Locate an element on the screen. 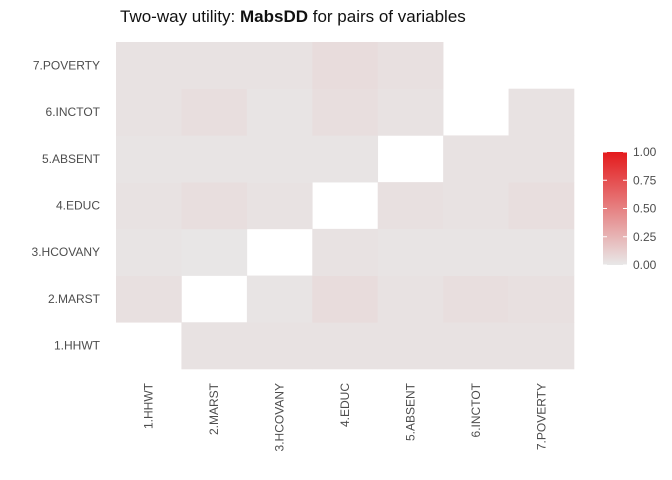 The width and height of the screenshot is (672, 480). legend-tick-label: 0.00 is located at coordinates (645, 265).